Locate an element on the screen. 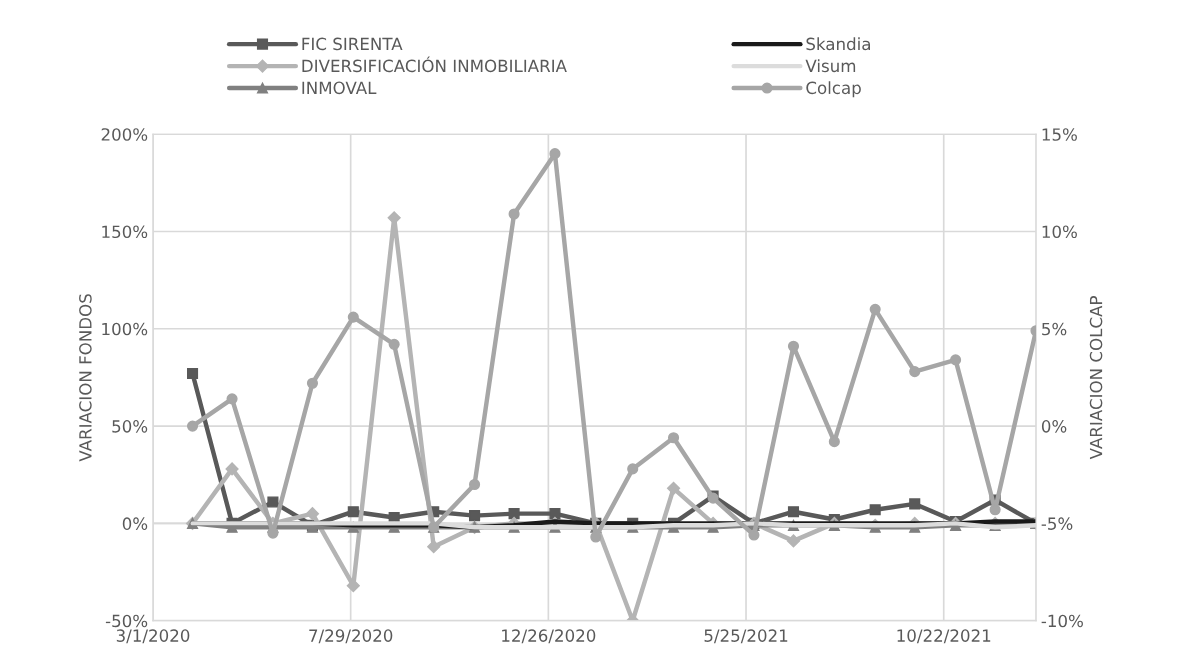 The image size is (1186, 671). legend-label: Skandia is located at coordinates (838, 44).